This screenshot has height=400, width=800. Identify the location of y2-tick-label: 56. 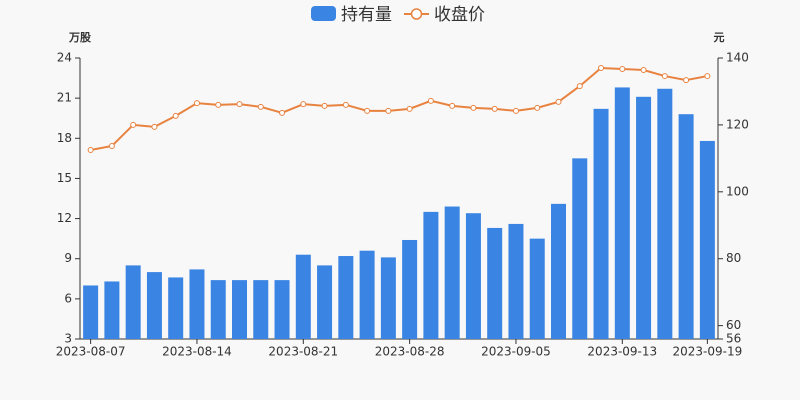
(733, 339).